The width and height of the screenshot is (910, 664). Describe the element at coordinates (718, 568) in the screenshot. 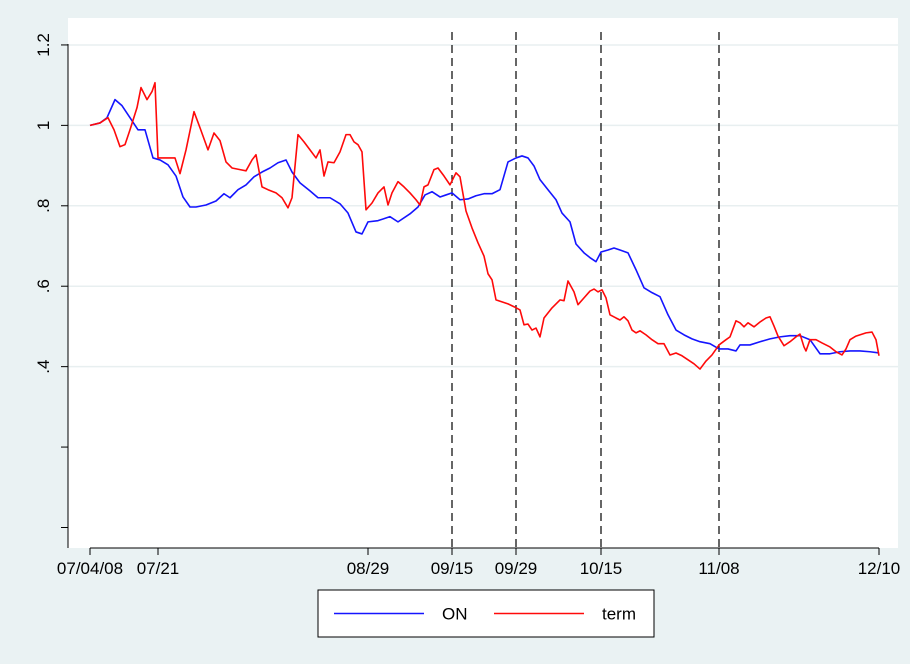

I see `x-tick-label: 11/08` at that location.